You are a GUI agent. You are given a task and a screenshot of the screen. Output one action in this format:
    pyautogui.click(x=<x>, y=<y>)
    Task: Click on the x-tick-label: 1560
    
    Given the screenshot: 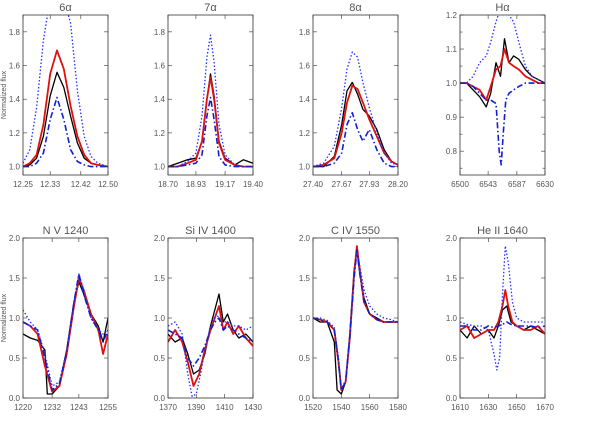 What is the action you would take?
    pyautogui.click(x=370, y=407)
    